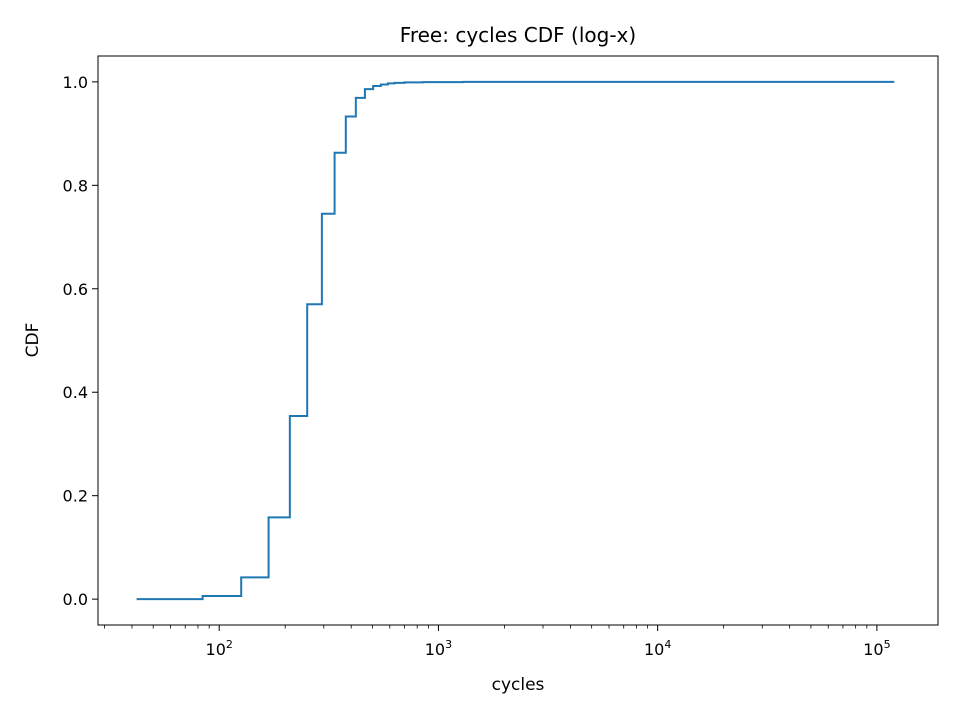 The image size is (960, 720). I want to click on y-tick-label: 1.0, so click(75, 82).